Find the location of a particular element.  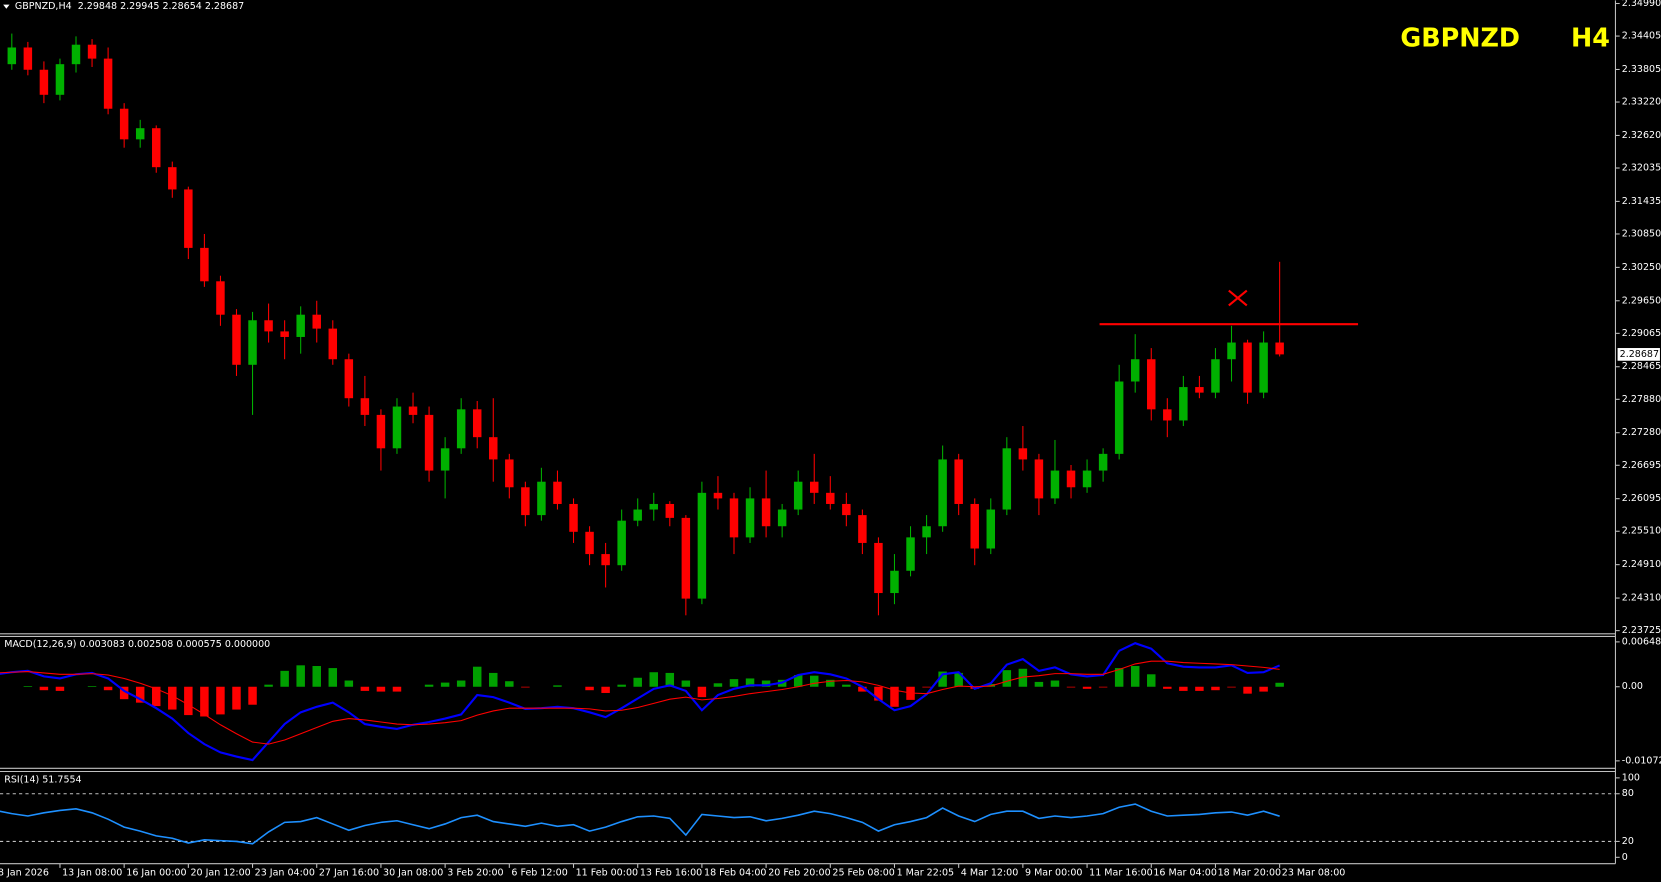

x-tick-label: 18 Feb 04:00 is located at coordinates (735, 873).